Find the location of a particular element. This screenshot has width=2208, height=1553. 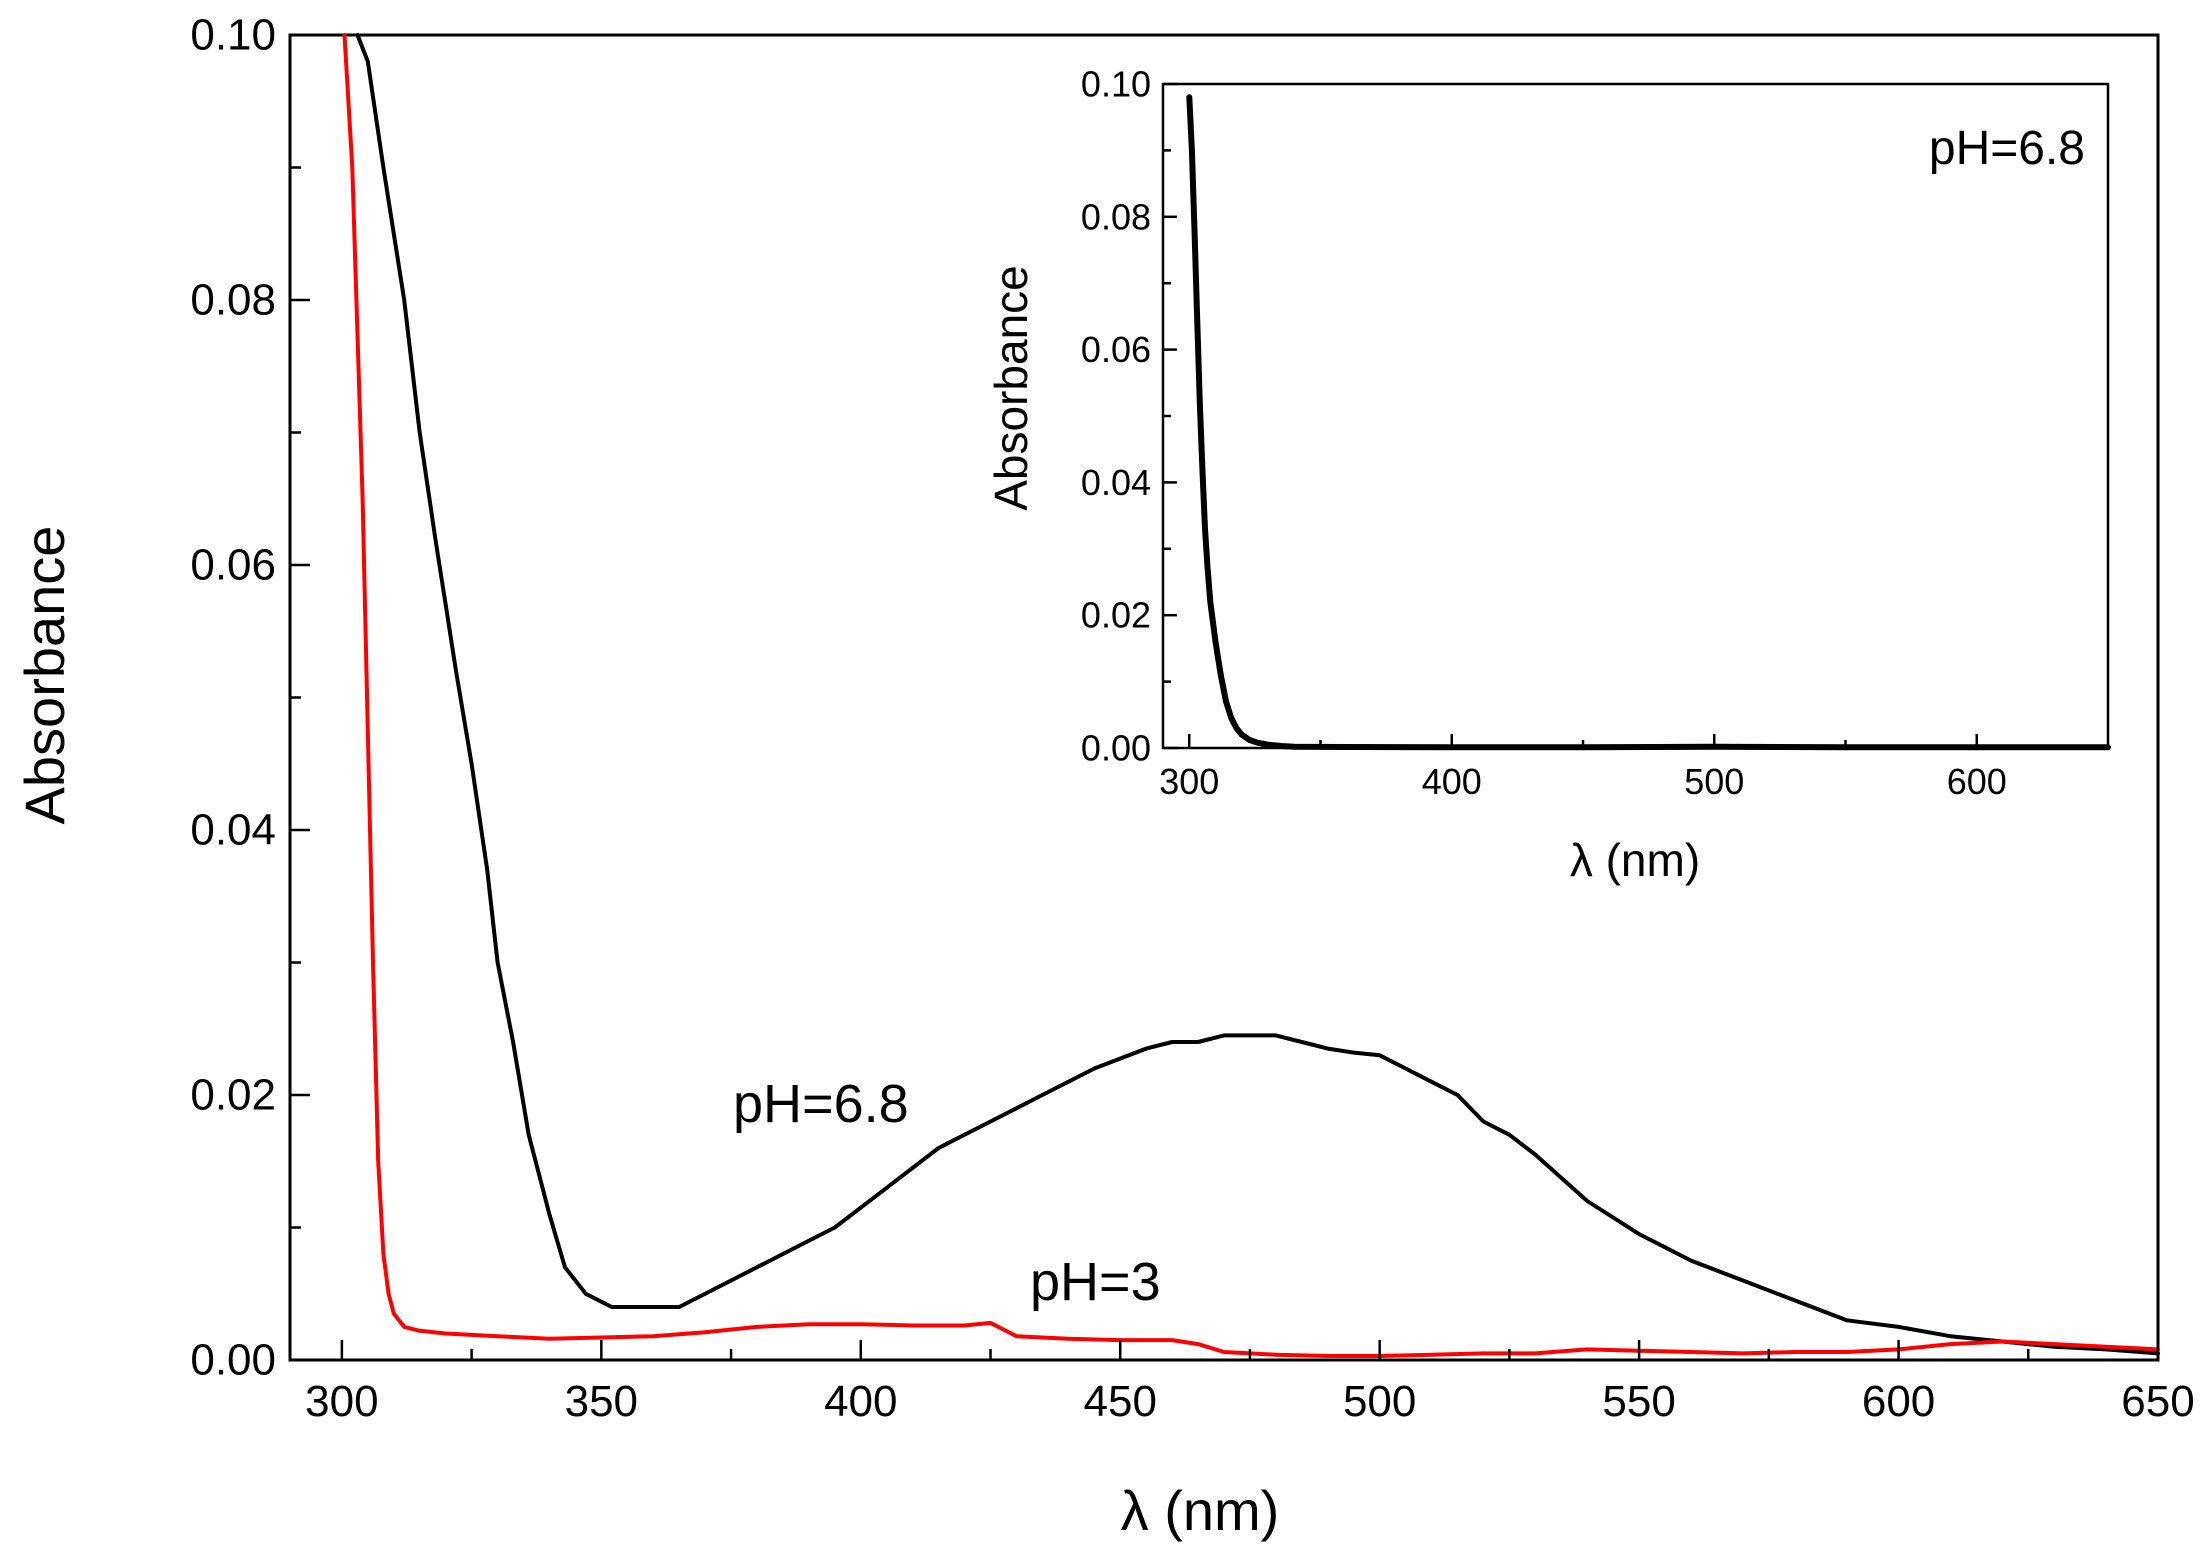

main-y-tick-label: 0.08 is located at coordinates (233, 300).